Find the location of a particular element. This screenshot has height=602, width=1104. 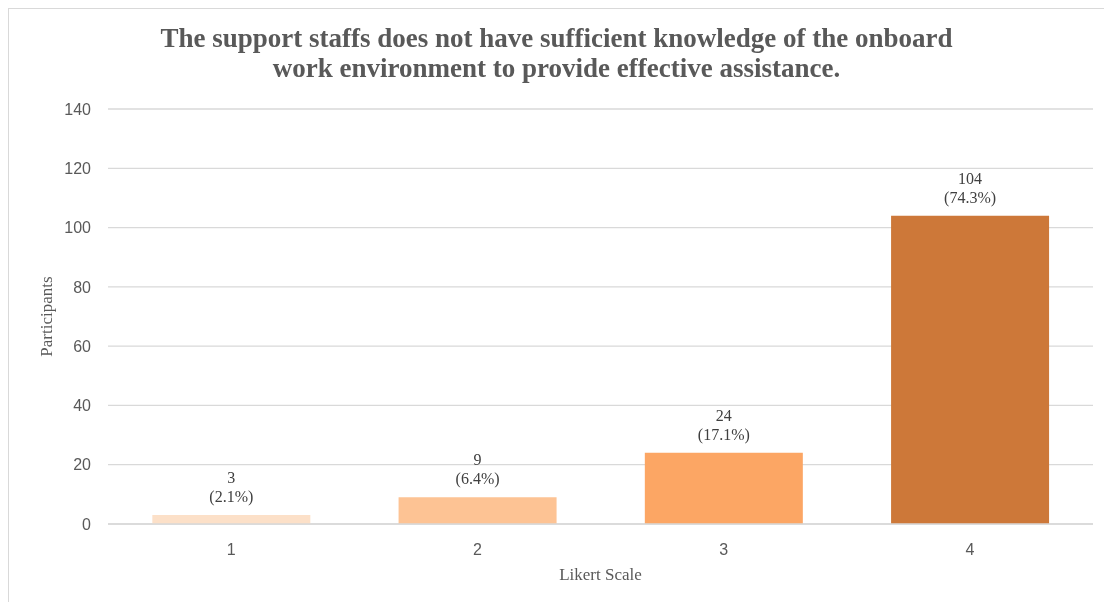

x-tick-label: 2 is located at coordinates (477, 550).